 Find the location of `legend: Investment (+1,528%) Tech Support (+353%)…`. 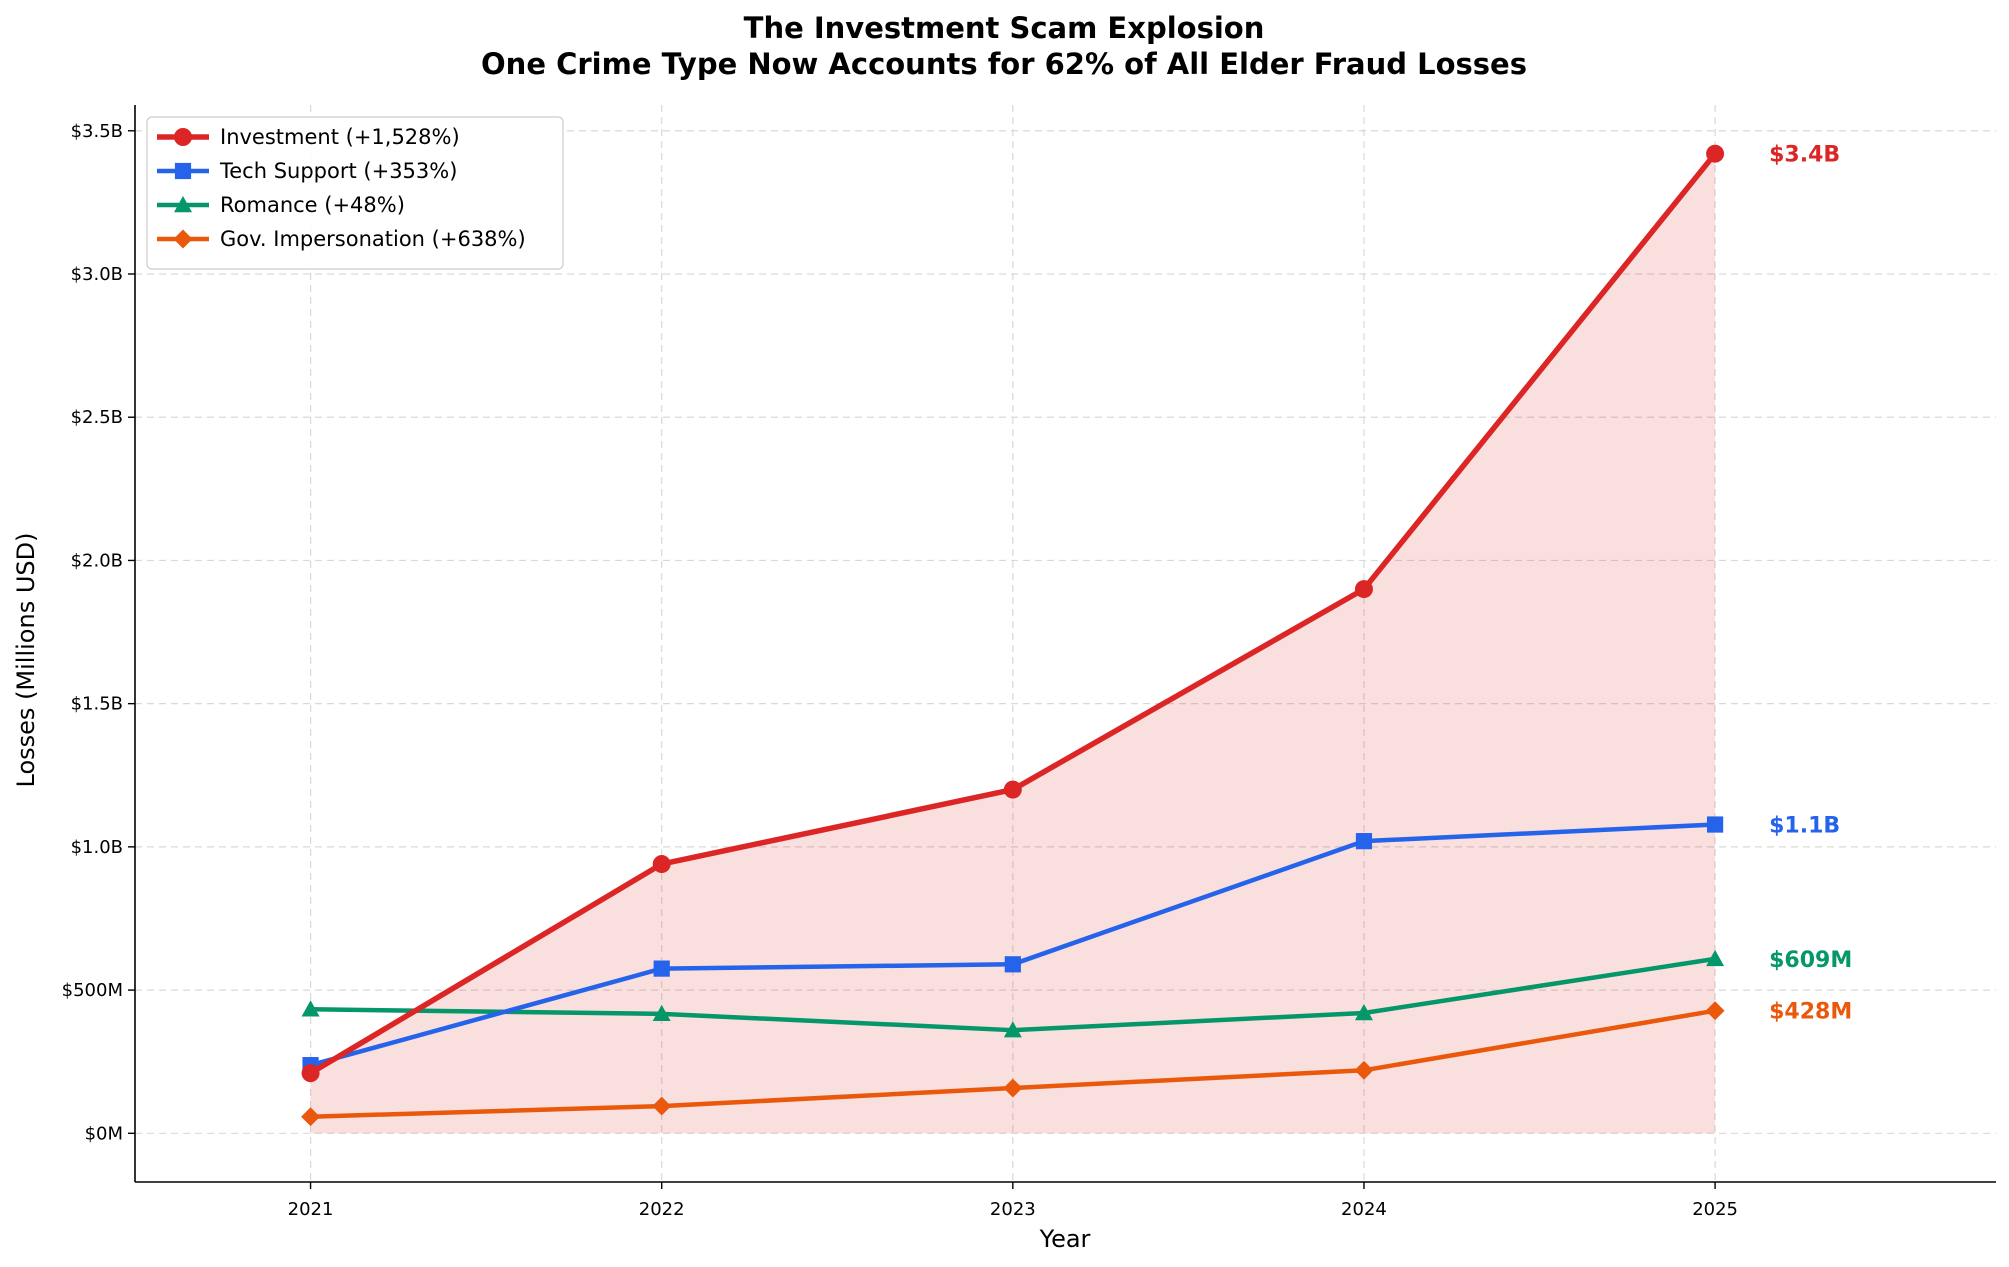

legend: Investment (+1,528%) Tech Support (+353%)… is located at coordinates (355, 193).